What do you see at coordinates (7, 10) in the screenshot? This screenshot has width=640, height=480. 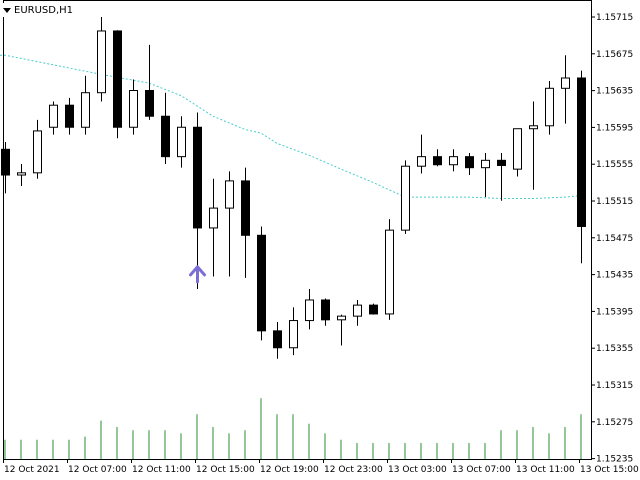 I see `dropdown-triangle-icon` at bounding box center [7, 10].